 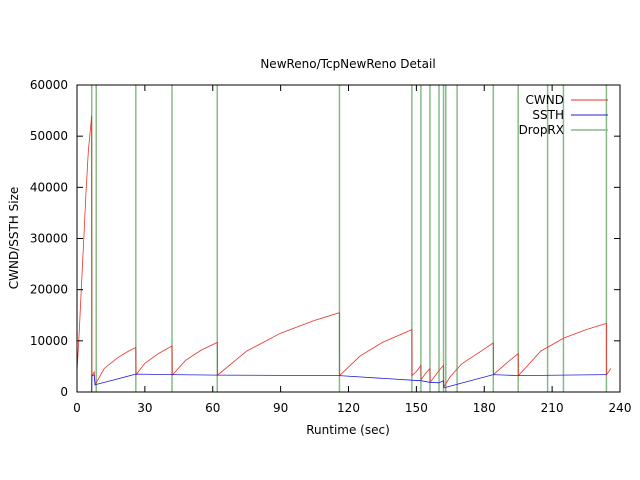 I want to click on legend-label-ssth: SSTH, so click(x=548, y=115).